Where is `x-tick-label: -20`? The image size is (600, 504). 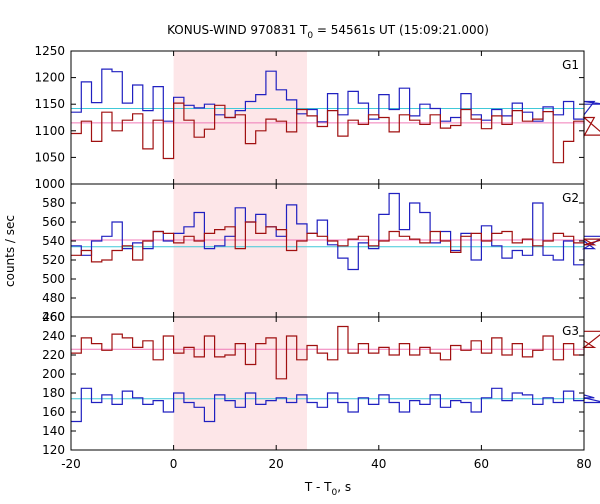
x-tick-label: -20 is located at coordinates (71, 464).